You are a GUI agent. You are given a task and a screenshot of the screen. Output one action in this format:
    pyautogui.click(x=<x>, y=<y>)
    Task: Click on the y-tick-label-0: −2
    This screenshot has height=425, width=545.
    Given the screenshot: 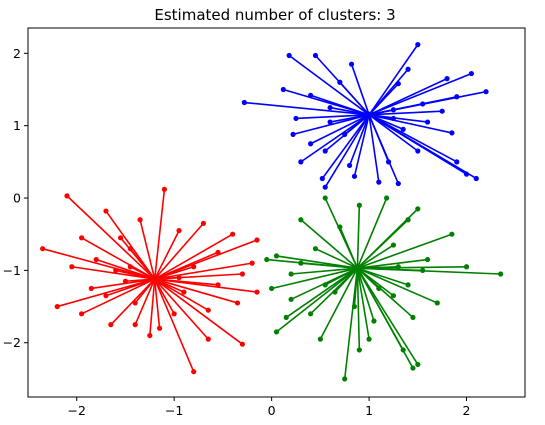 What is the action you would take?
    pyautogui.click(x=12, y=342)
    